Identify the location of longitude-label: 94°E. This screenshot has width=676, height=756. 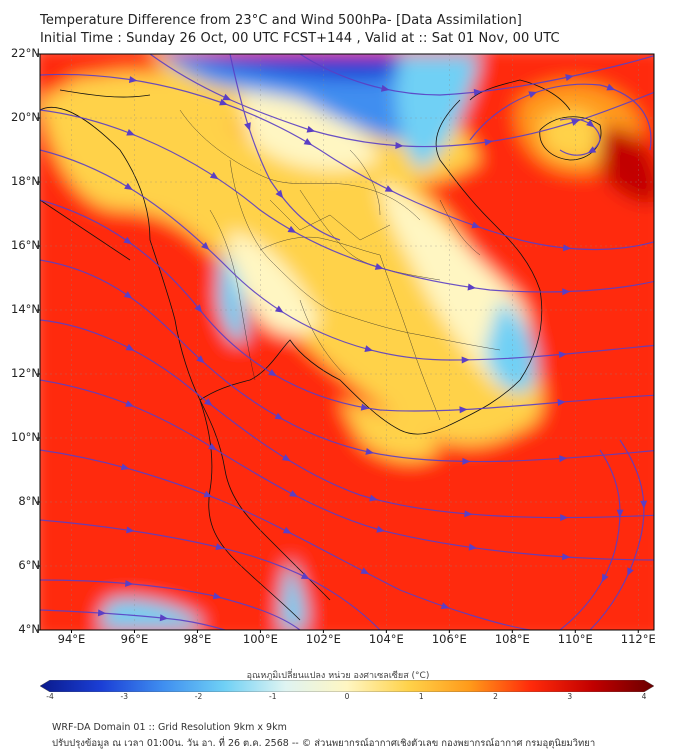
(71, 639).